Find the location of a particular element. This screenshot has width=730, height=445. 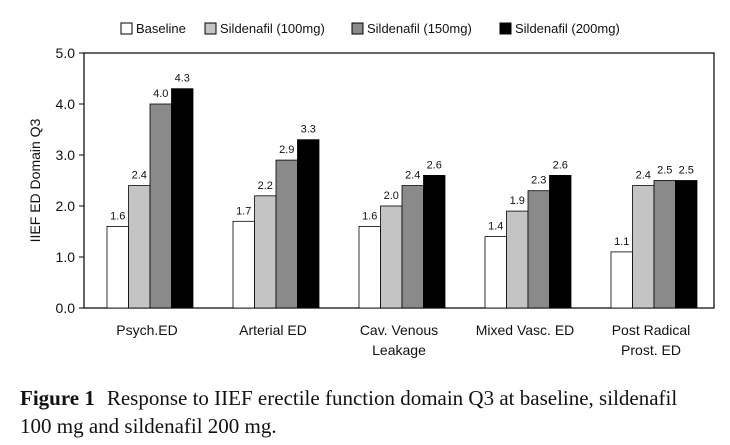

bar-value-label: 1.9 is located at coordinates (517, 201).